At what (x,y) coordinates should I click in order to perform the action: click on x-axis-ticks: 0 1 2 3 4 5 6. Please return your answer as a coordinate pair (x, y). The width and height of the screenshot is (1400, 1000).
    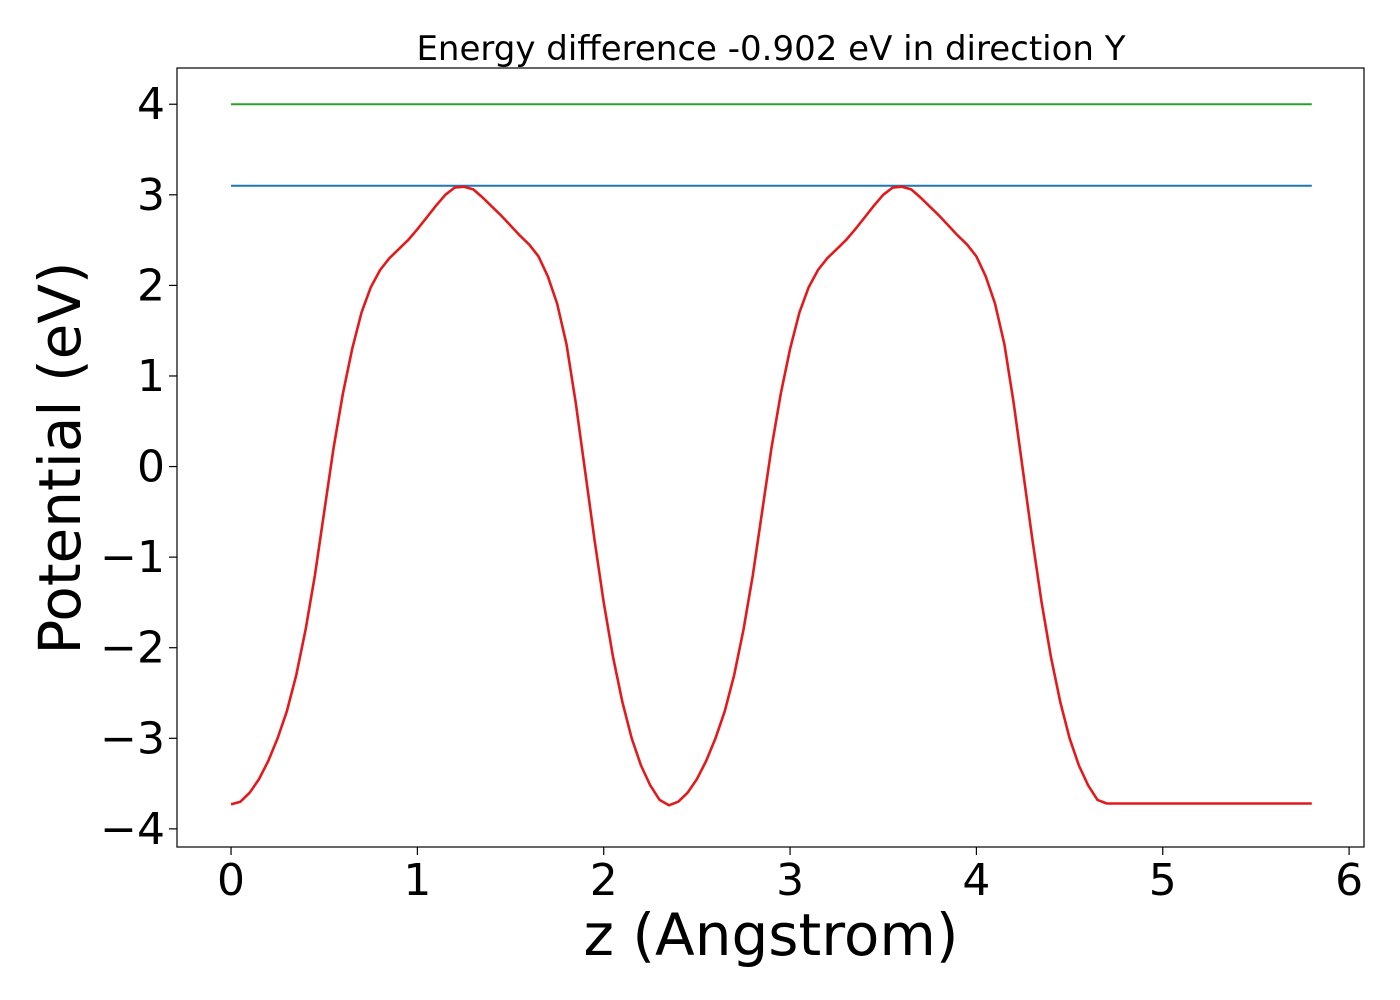
    Looking at the image, I should click on (790, 876).